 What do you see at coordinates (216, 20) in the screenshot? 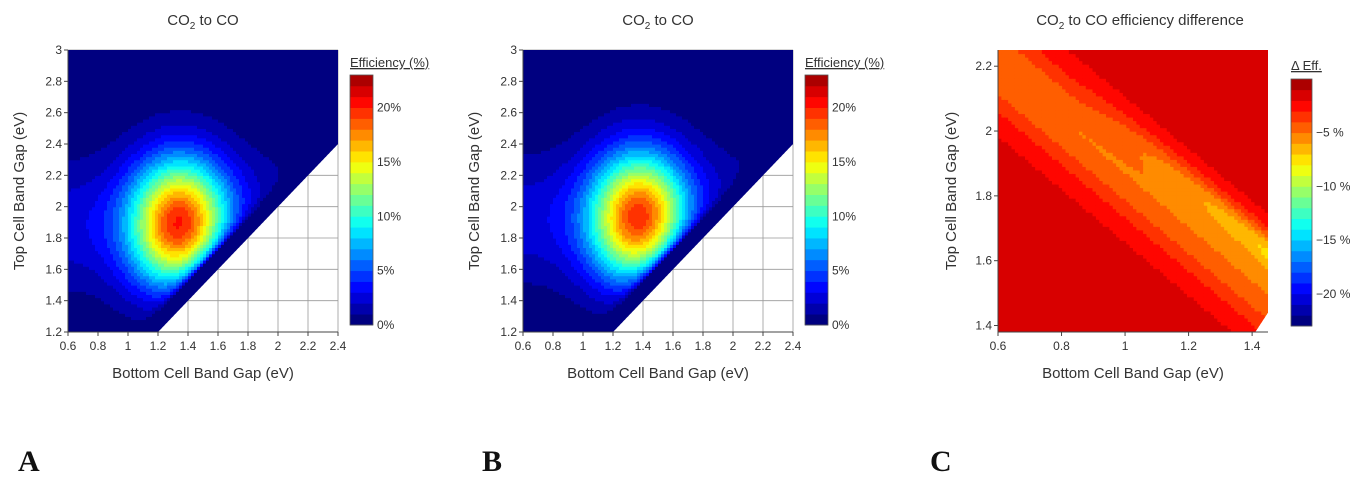
I see `title-part: to CO` at bounding box center [216, 20].